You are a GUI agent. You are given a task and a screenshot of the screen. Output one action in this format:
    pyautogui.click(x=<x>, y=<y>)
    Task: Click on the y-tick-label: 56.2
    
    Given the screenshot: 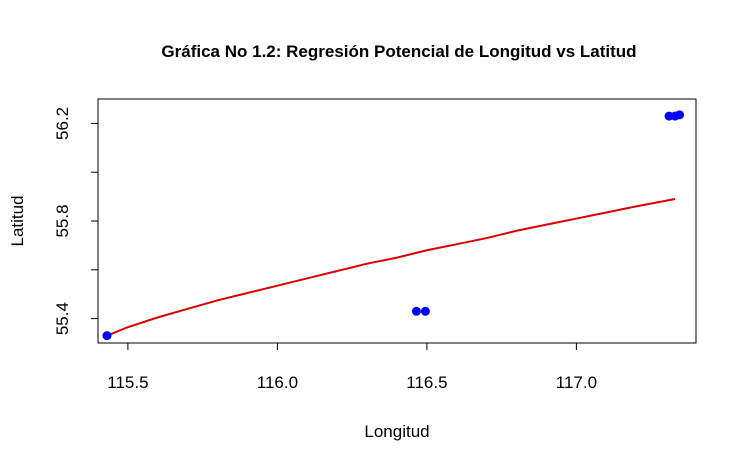 What is the action you would take?
    pyautogui.click(x=62, y=123)
    